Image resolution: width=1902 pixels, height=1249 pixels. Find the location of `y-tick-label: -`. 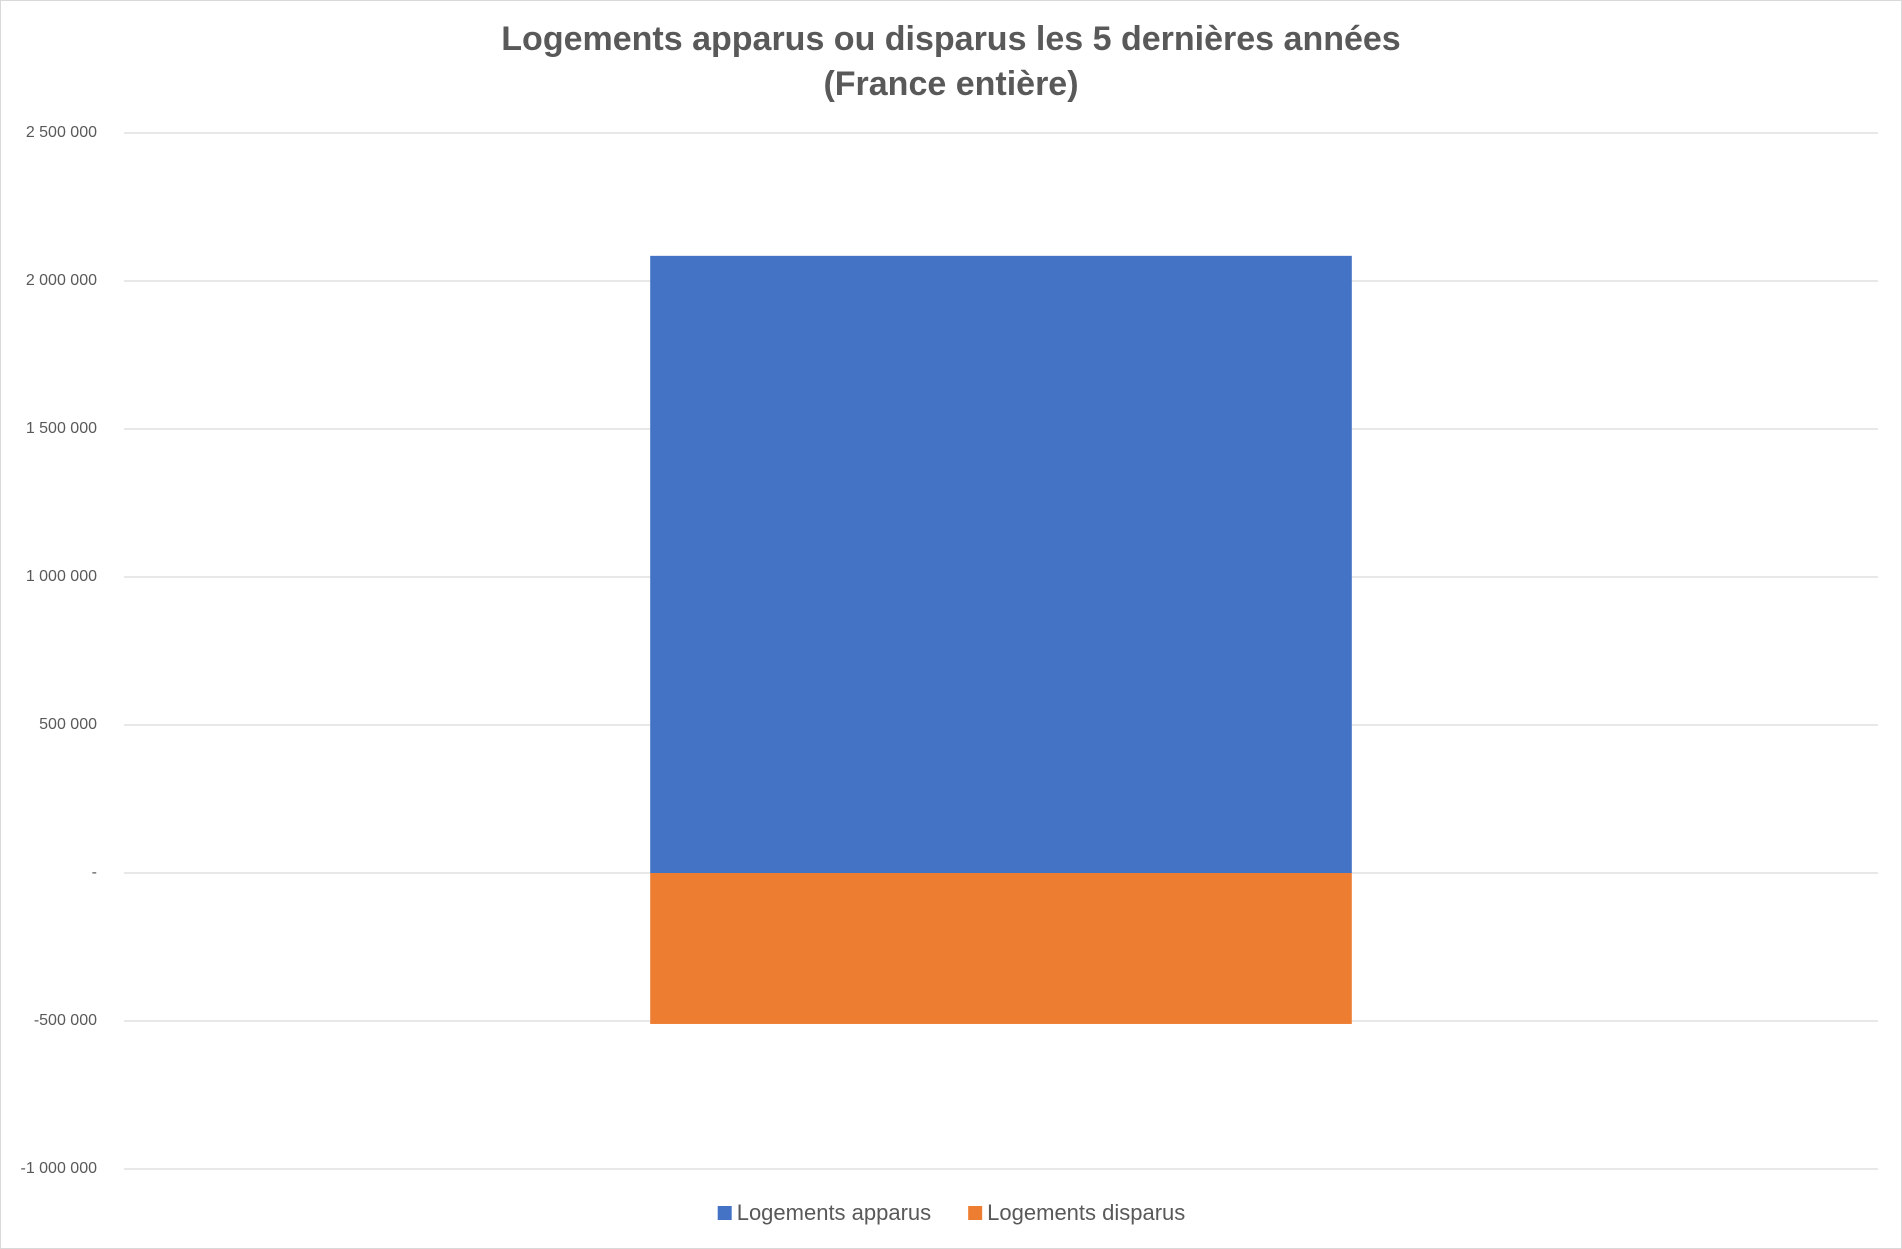

y-tick-label: - is located at coordinates (94, 872).